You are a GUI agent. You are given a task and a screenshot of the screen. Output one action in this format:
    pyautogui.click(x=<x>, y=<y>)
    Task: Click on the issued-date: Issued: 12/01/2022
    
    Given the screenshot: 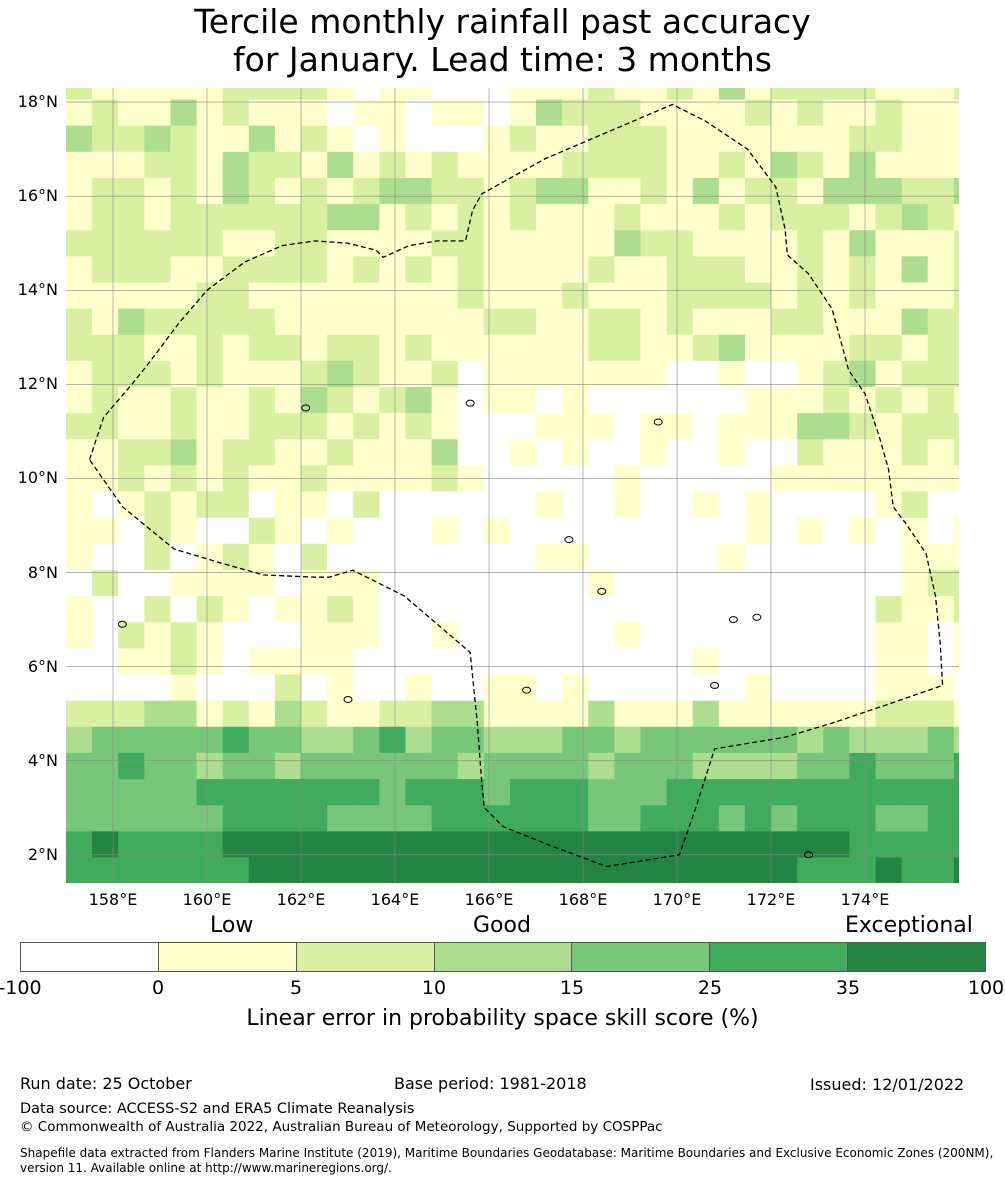 What is the action you would take?
    pyautogui.click(x=887, y=1084)
    